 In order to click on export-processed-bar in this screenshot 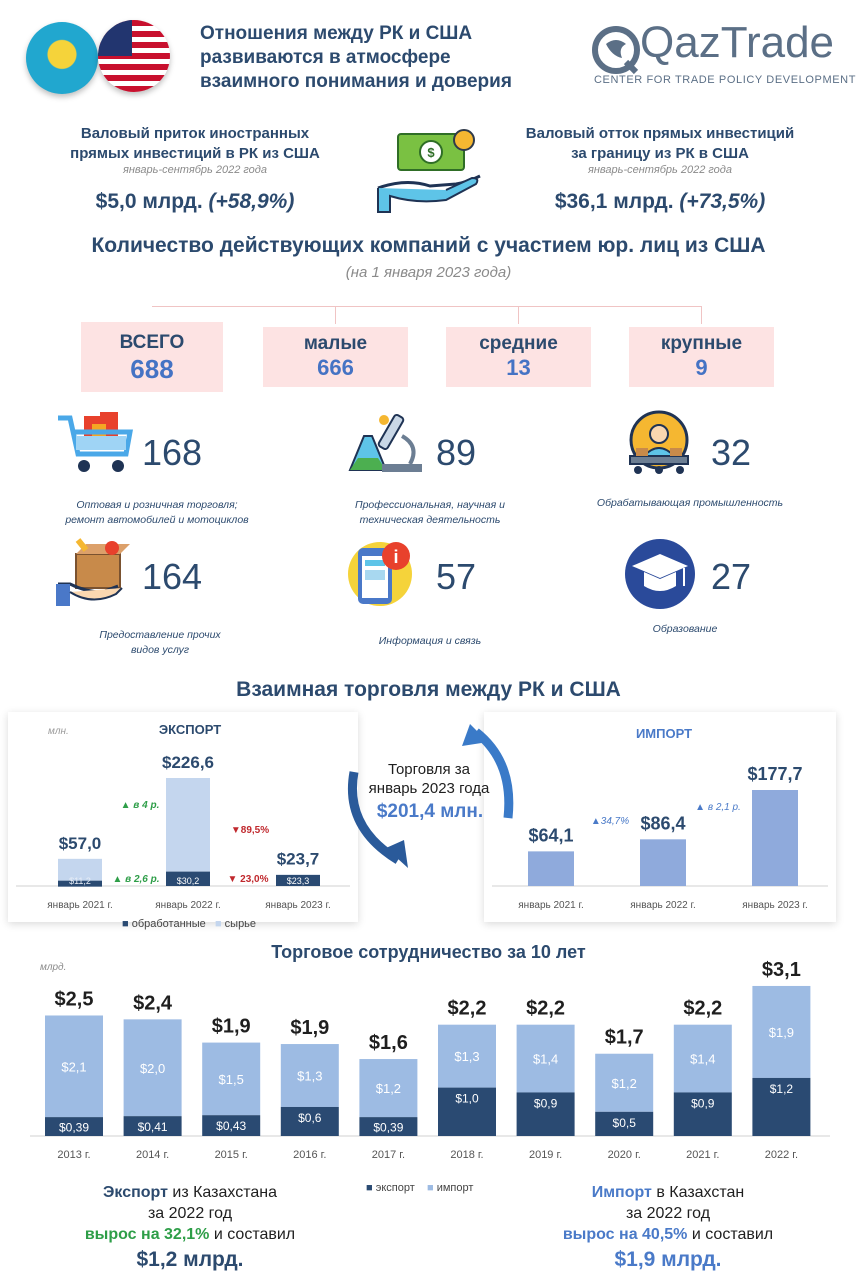, I will do `click(80, 883)`.